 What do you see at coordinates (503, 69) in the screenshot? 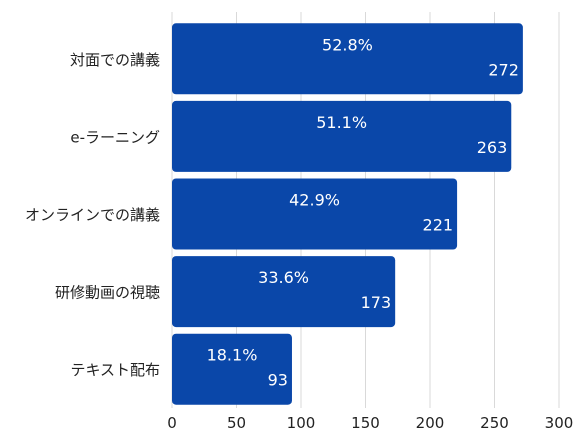
I see `bar-value-label: 272` at bounding box center [503, 69].